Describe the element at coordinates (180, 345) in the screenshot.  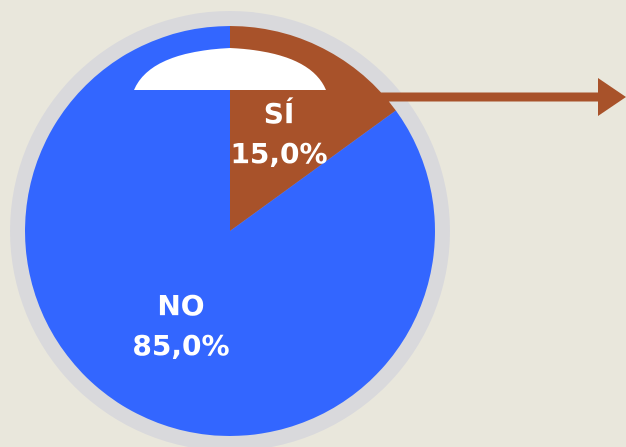
I see `slice-value-label: 85,0%` at that location.